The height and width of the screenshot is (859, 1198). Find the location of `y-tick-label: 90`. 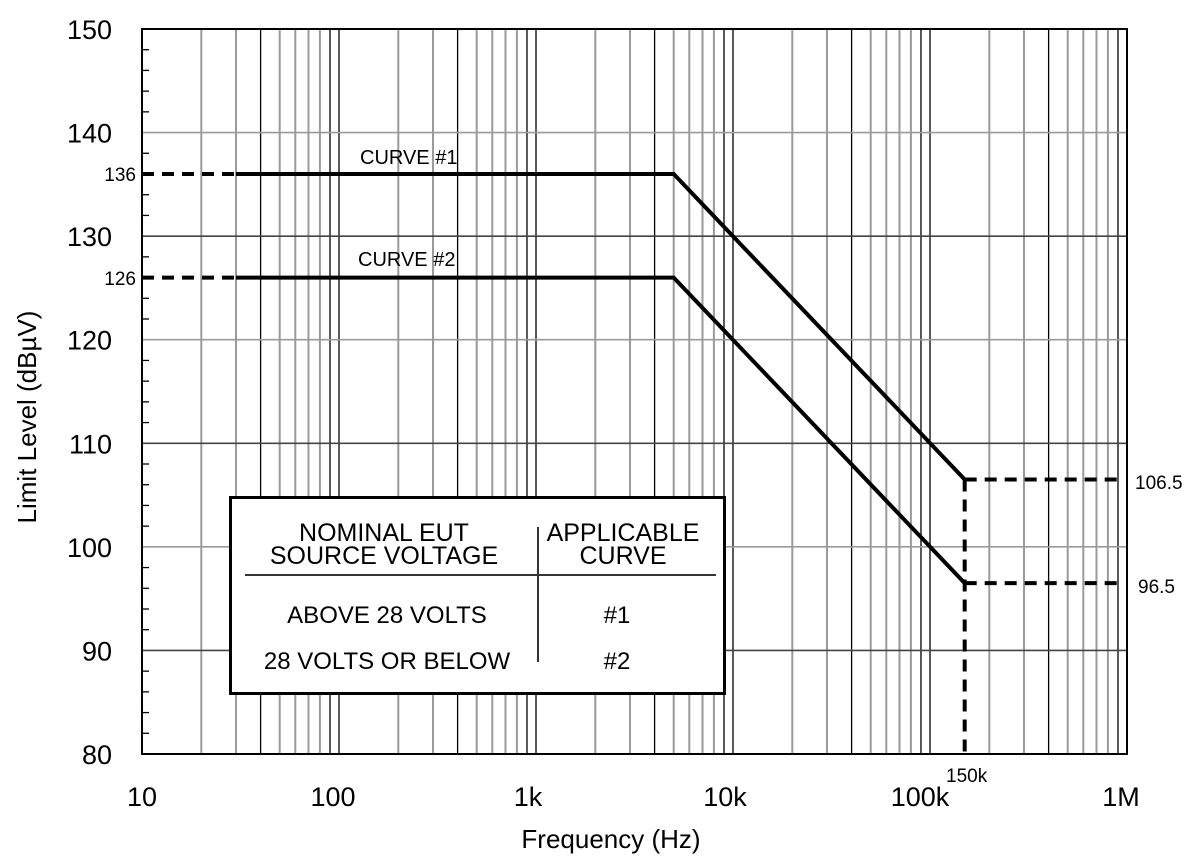

y-tick-label: 90 is located at coordinates (97, 651).